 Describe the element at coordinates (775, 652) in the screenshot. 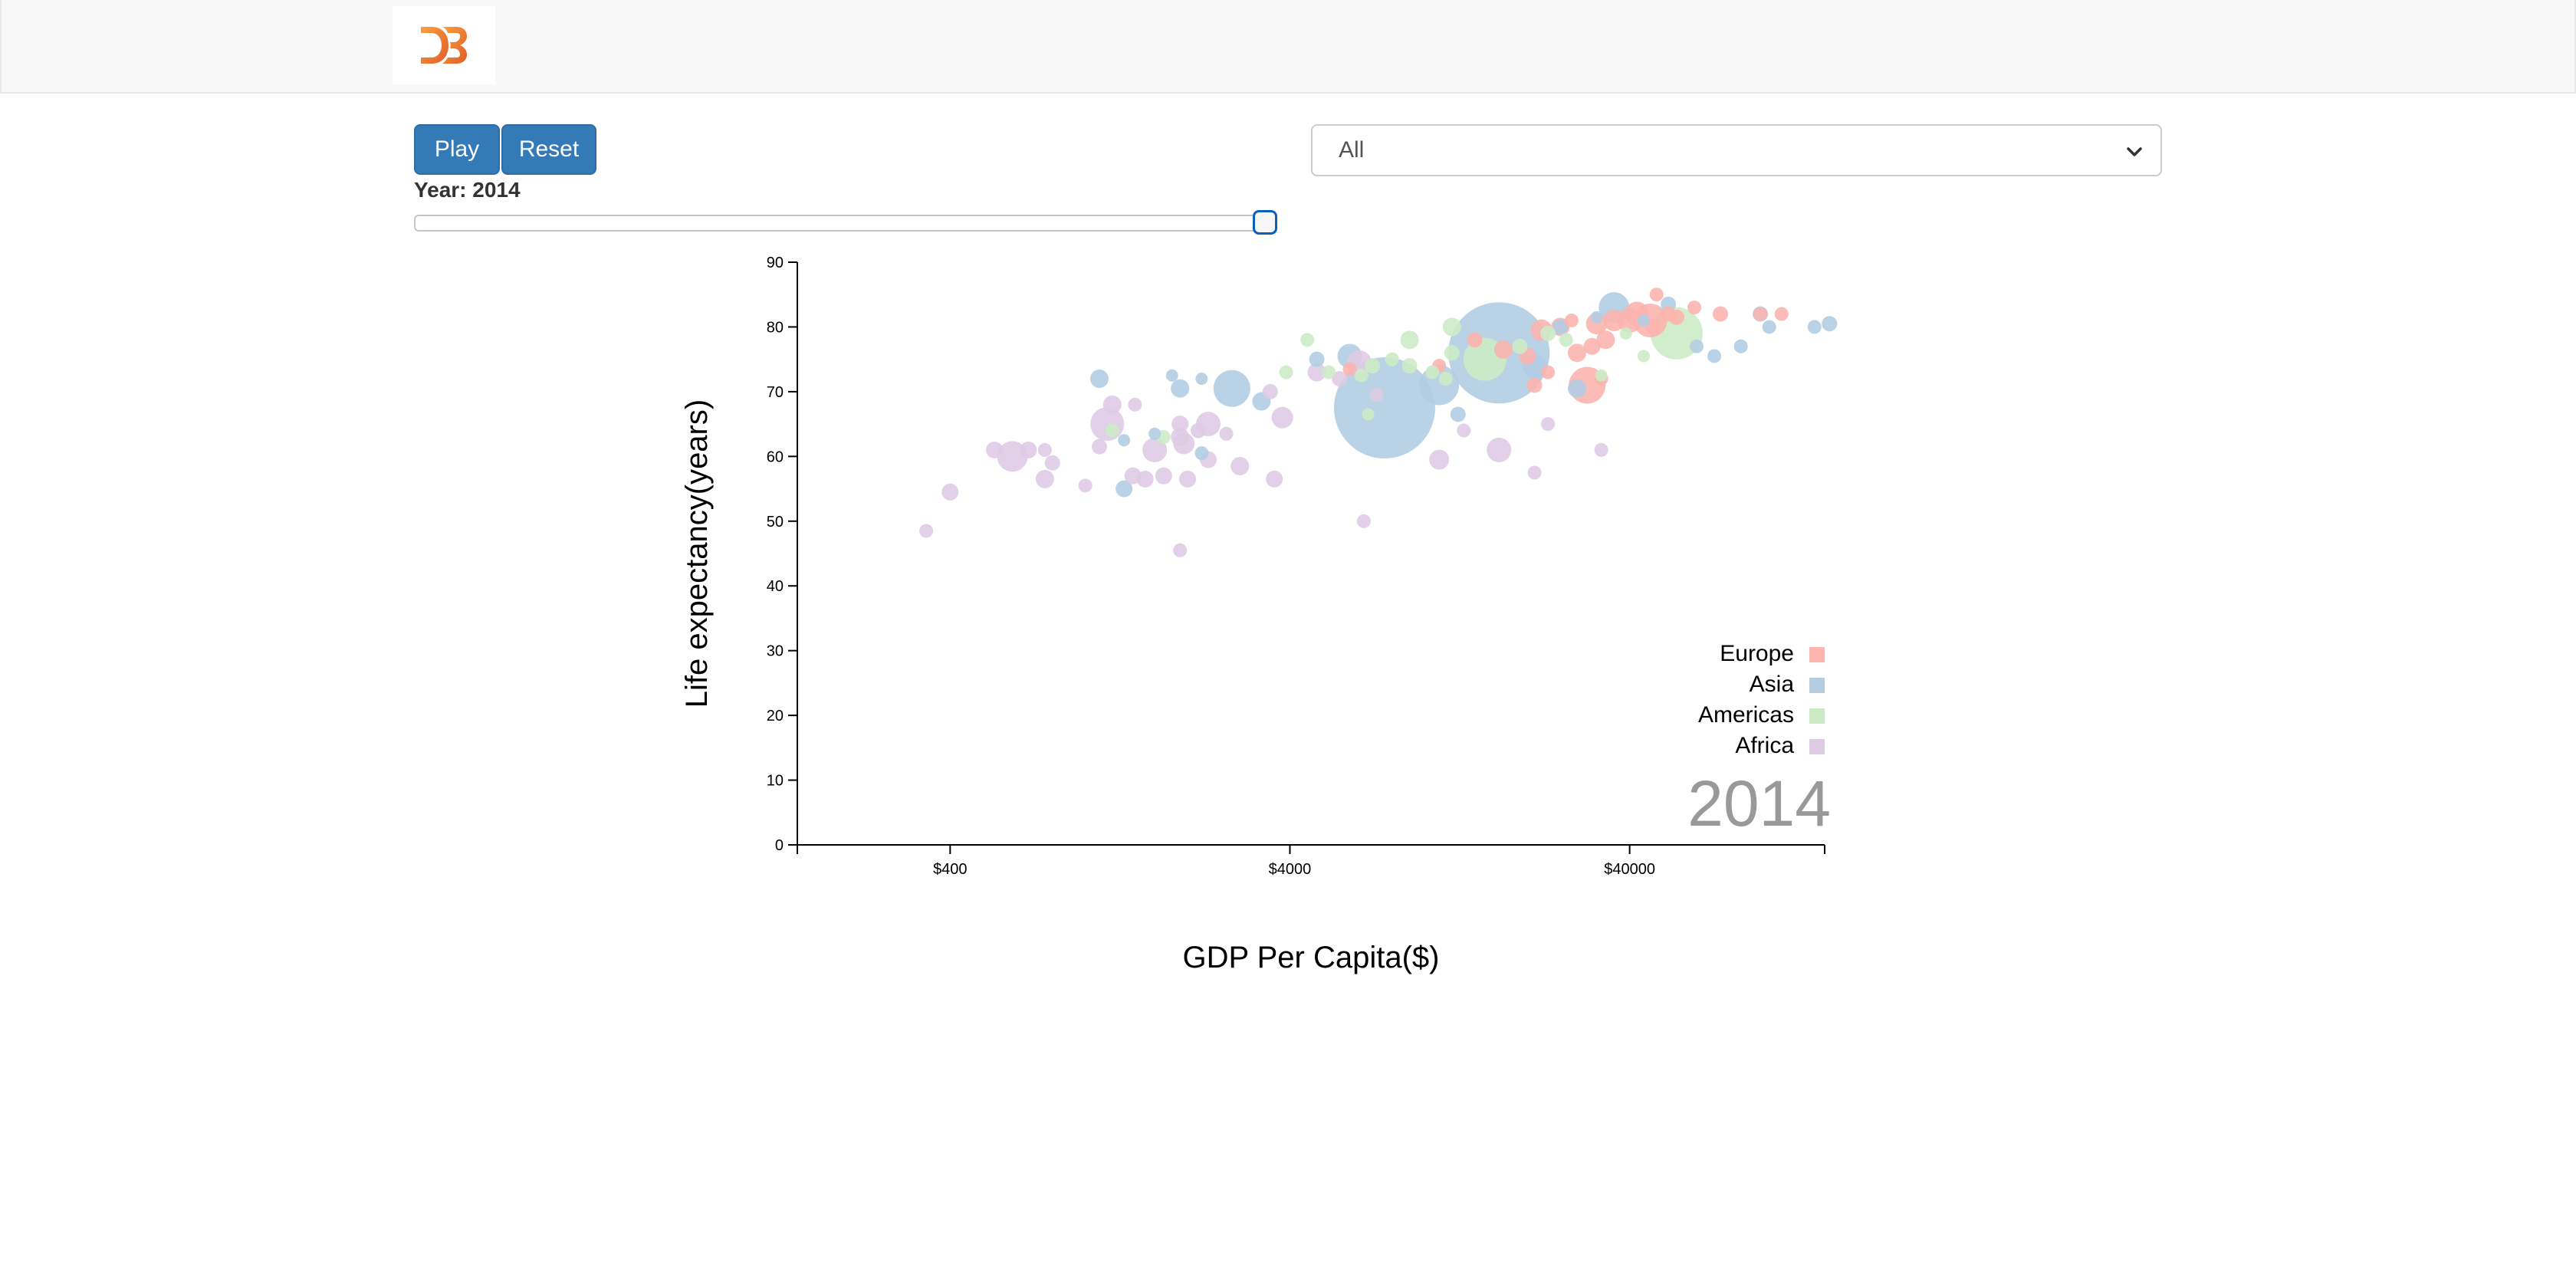

I see `y-tick-label: 30` at that location.